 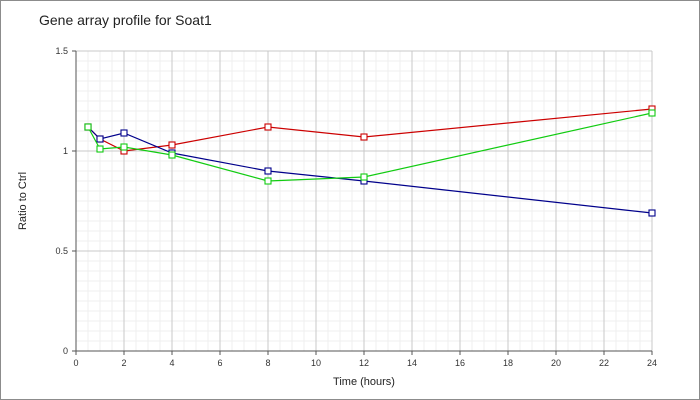 I want to click on y-tick-label: 0.5, so click(x=61, y=251).